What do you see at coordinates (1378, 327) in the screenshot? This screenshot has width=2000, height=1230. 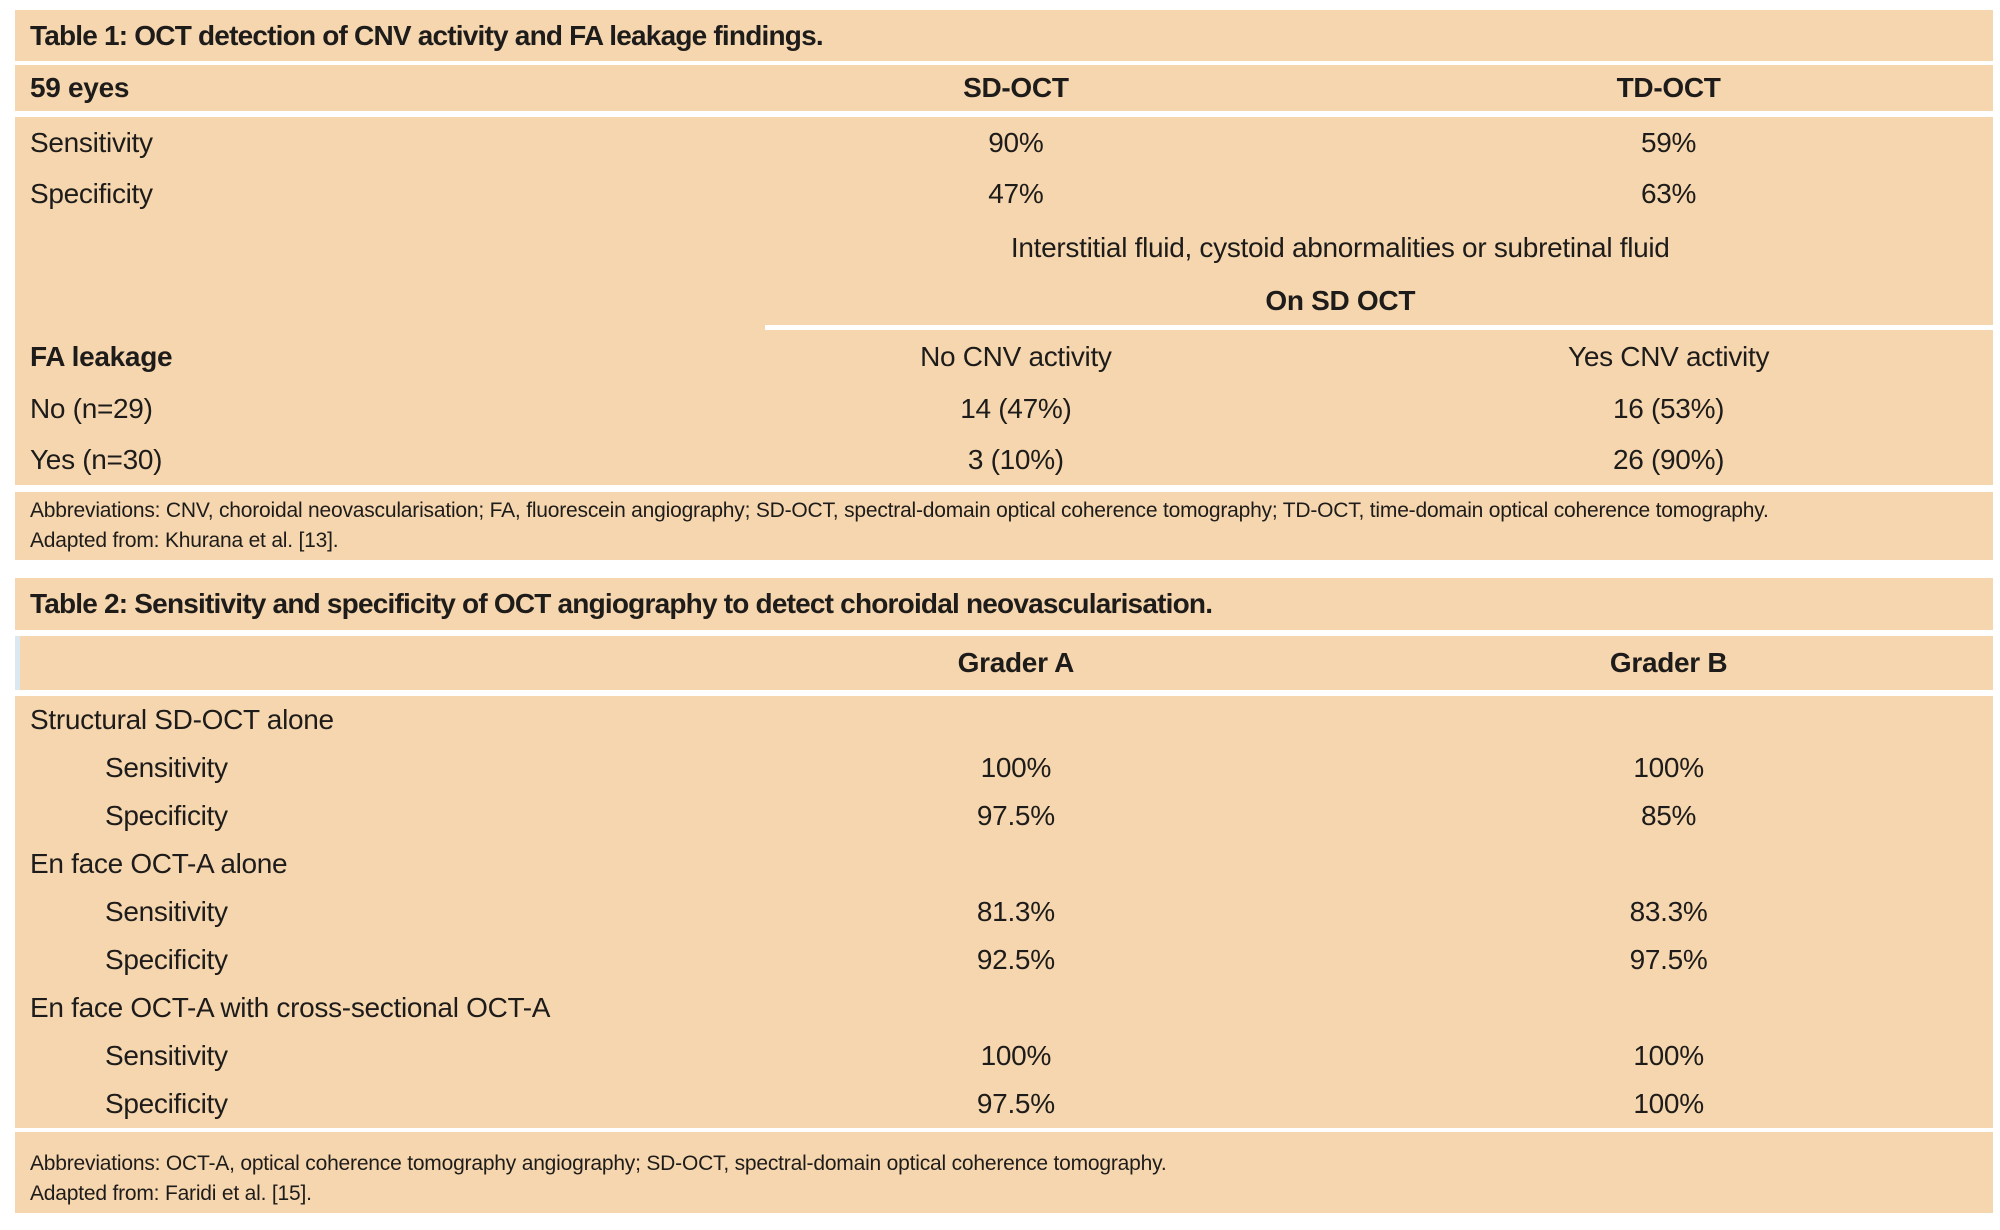 I see `on-sd-oct-underline` at bounding box center [1378, 327].